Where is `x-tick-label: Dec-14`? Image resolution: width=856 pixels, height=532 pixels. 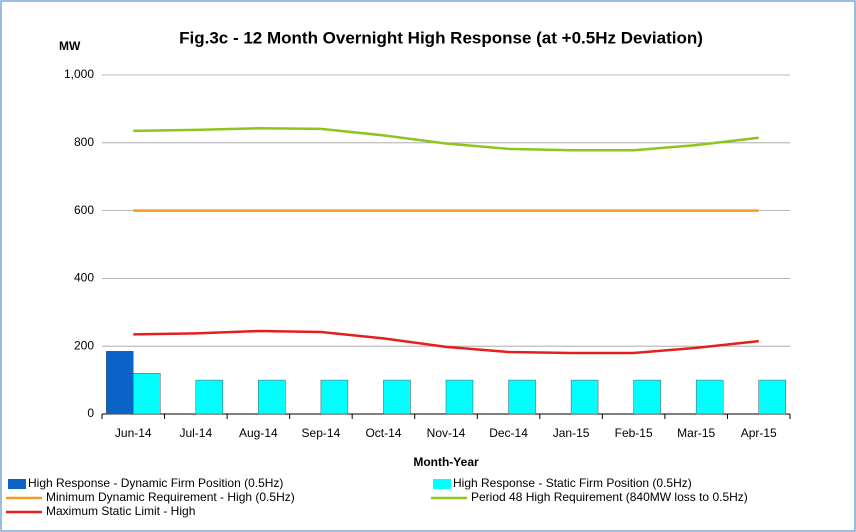 x-tick-label: Dec-14 is located at coordinates (508, 433).